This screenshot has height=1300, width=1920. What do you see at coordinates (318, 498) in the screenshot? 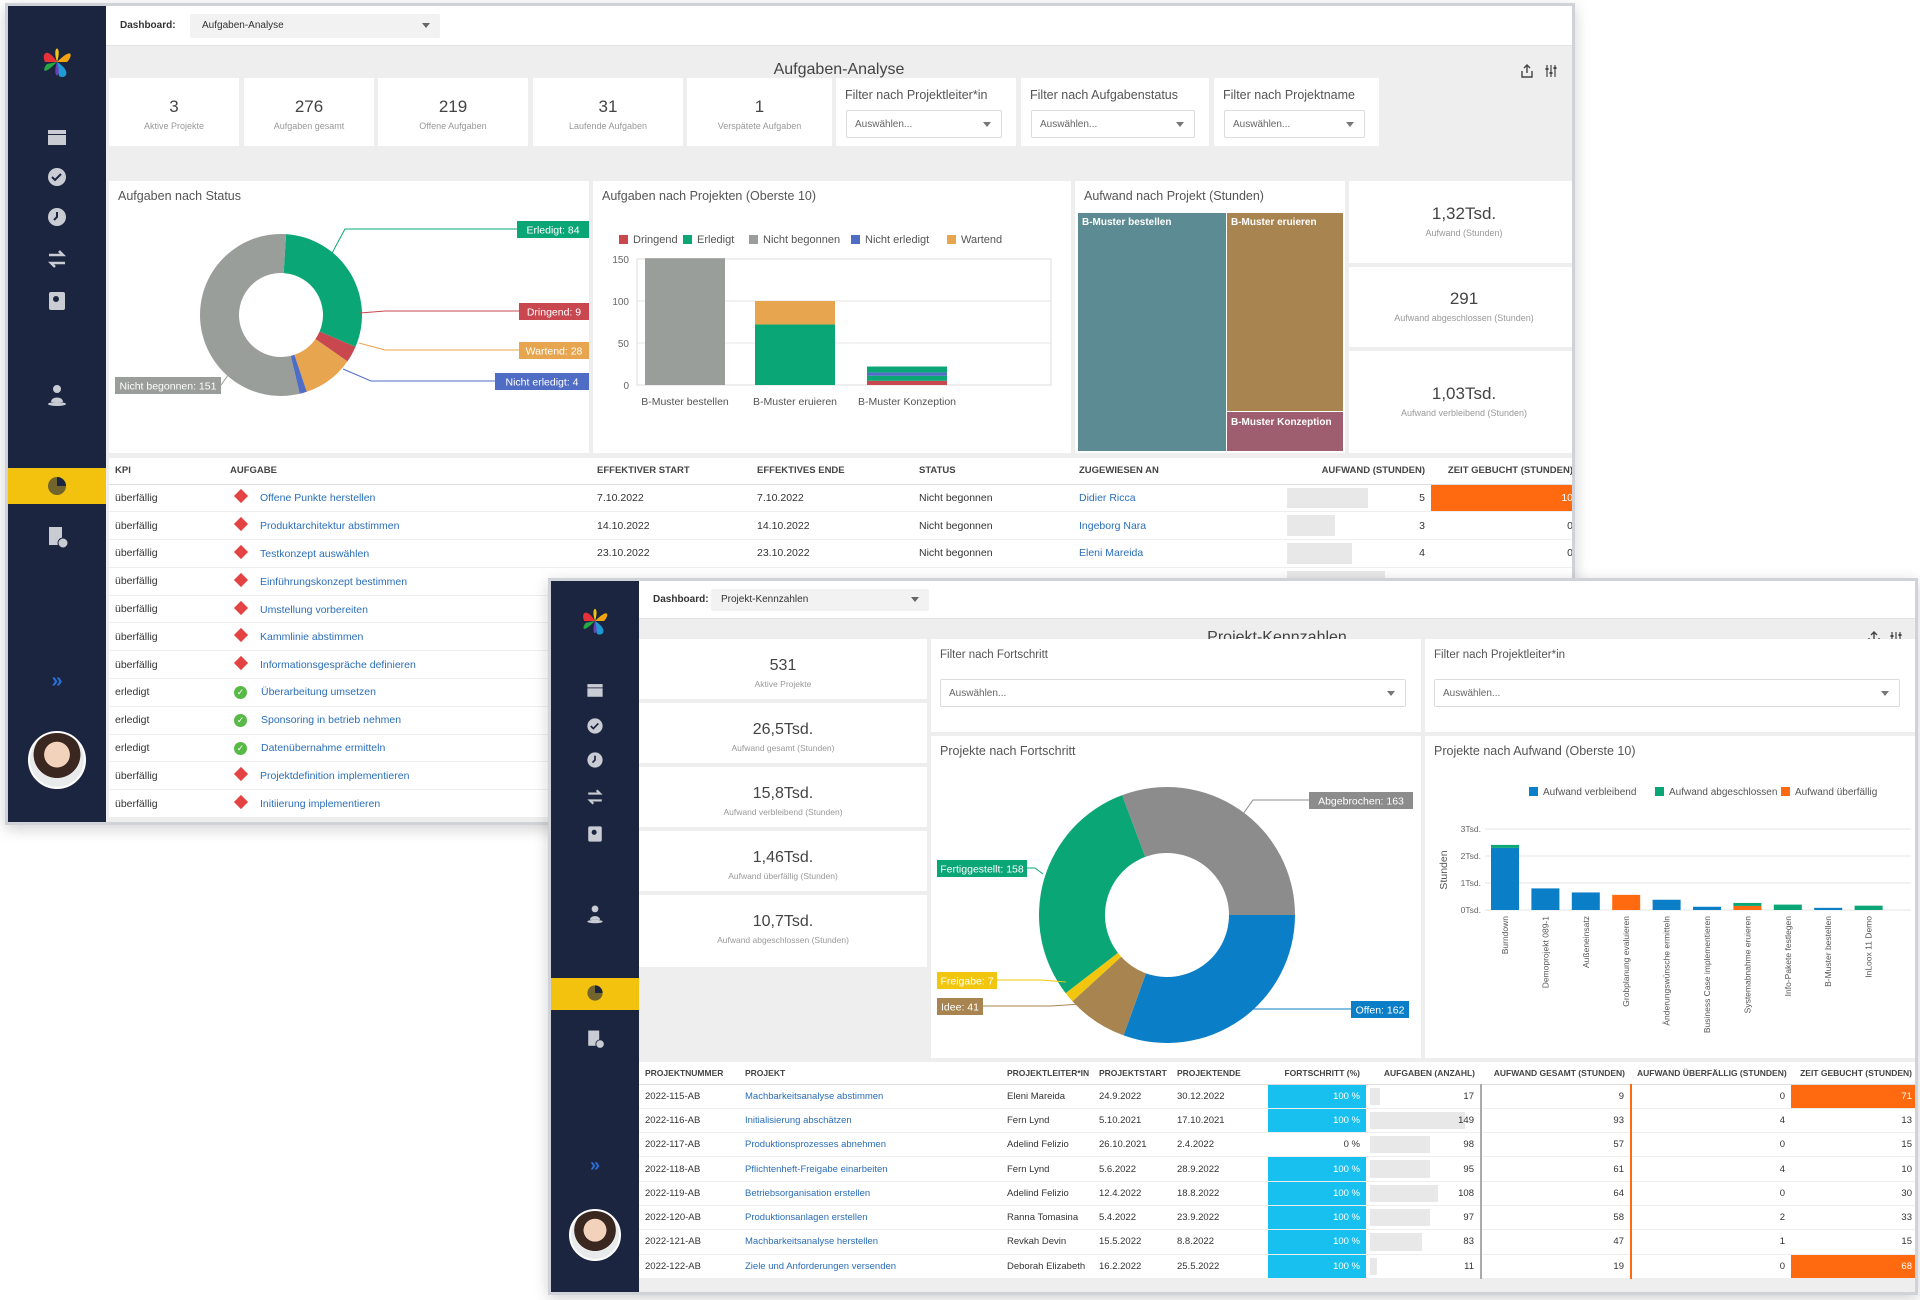
I see `task-link: Offene Punkte herstellen` at bounding box center [318, 498].